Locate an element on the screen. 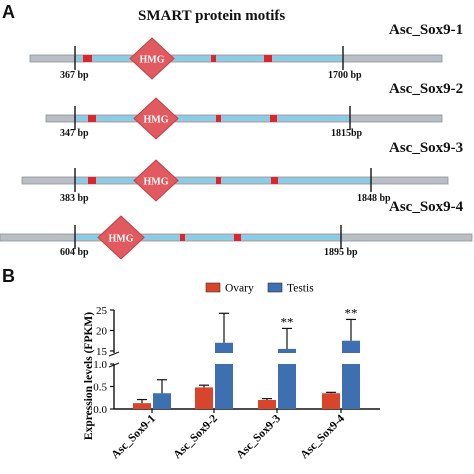  gene-2-hmg-domain is located at coordinates (156, 118).